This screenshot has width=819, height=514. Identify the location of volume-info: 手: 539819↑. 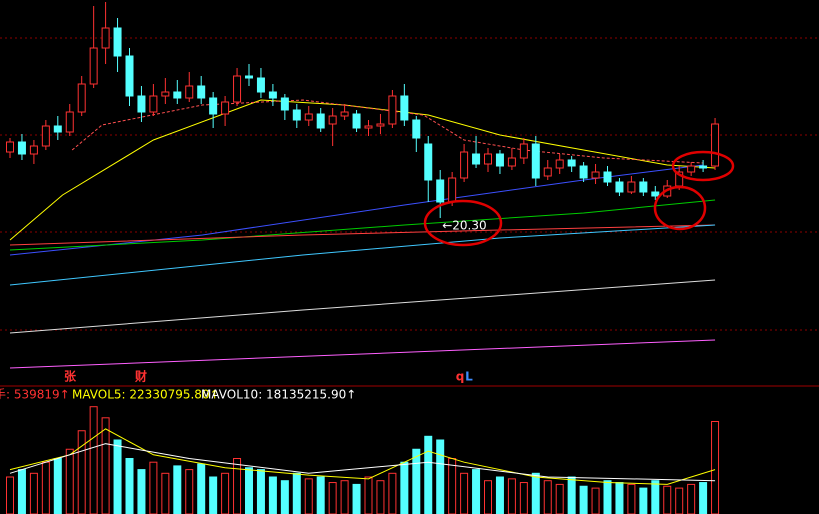
(35, 395).